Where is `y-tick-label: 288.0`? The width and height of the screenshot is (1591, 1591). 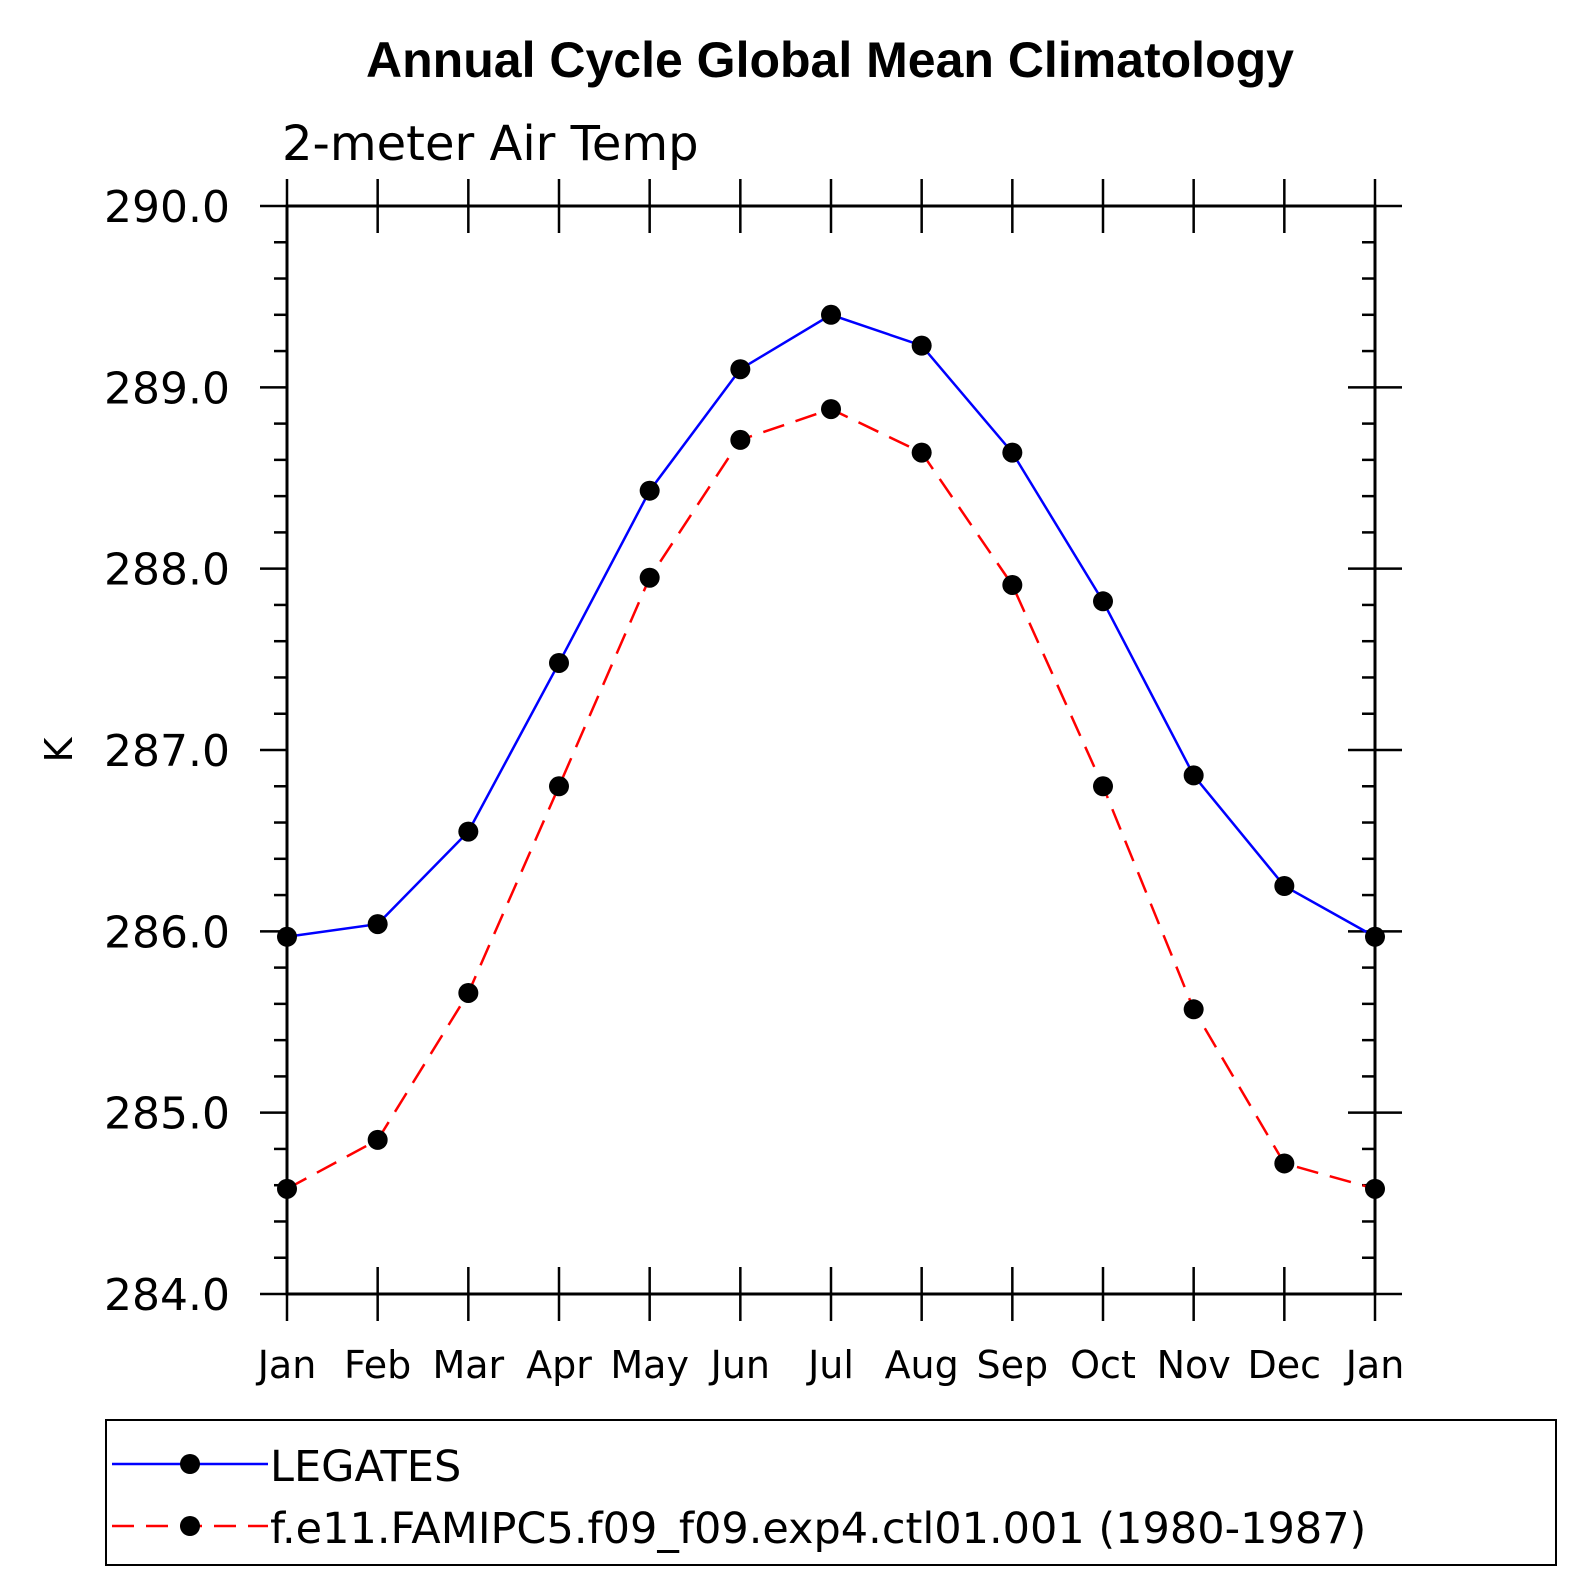
y-tick-label: 288.0 is located at coordinates (167, 570).